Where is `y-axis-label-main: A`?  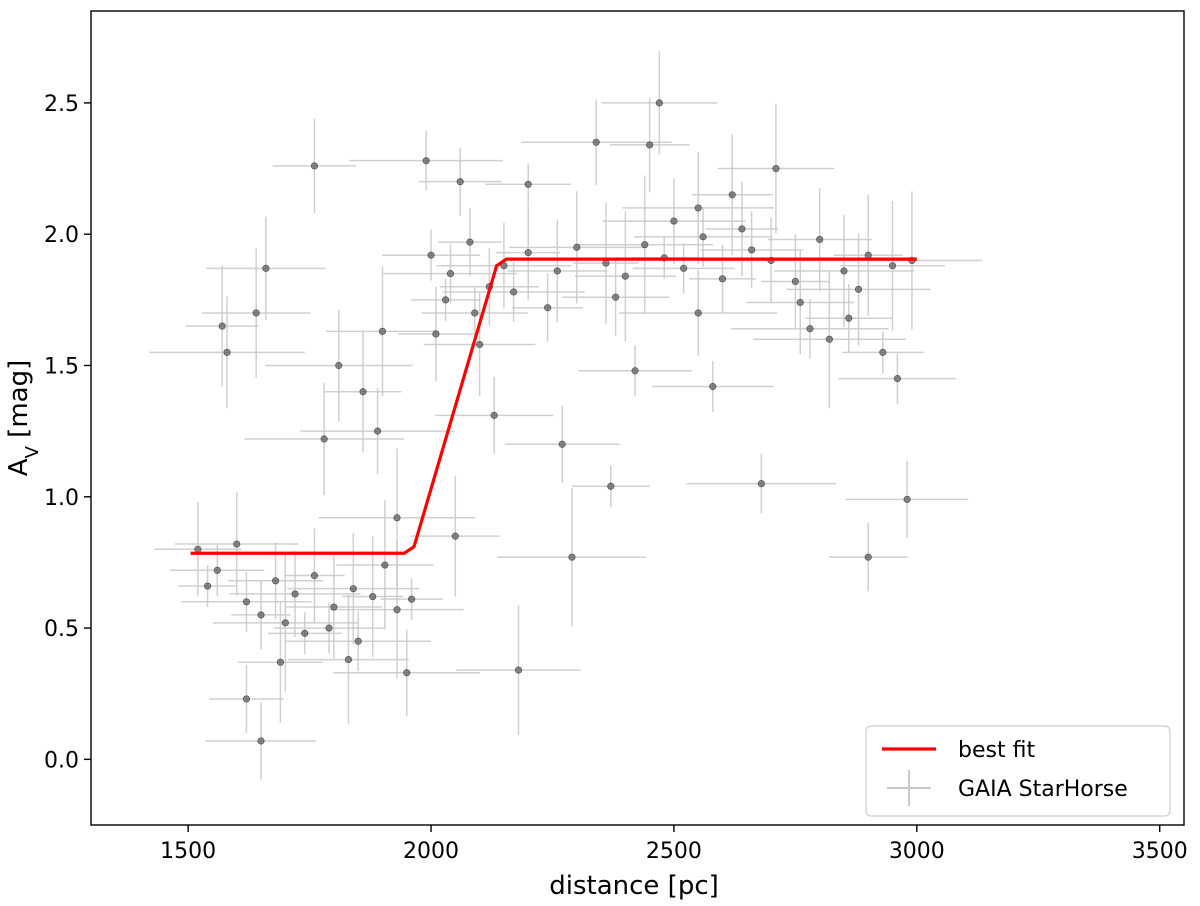
y-axis-label-main: A is located at coordinates (19, 467).